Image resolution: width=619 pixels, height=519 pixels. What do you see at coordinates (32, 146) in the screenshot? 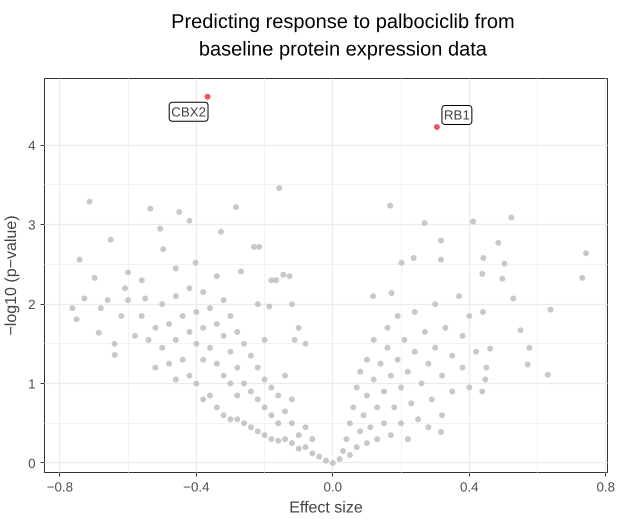
I see `y-tick-label: 4` at bounding box center [32, 146].